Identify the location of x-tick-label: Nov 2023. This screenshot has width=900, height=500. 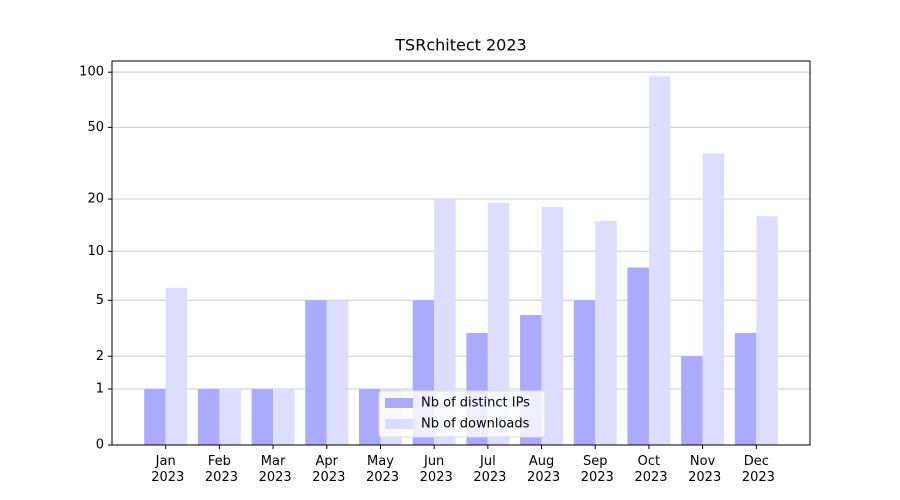
(702, 469).